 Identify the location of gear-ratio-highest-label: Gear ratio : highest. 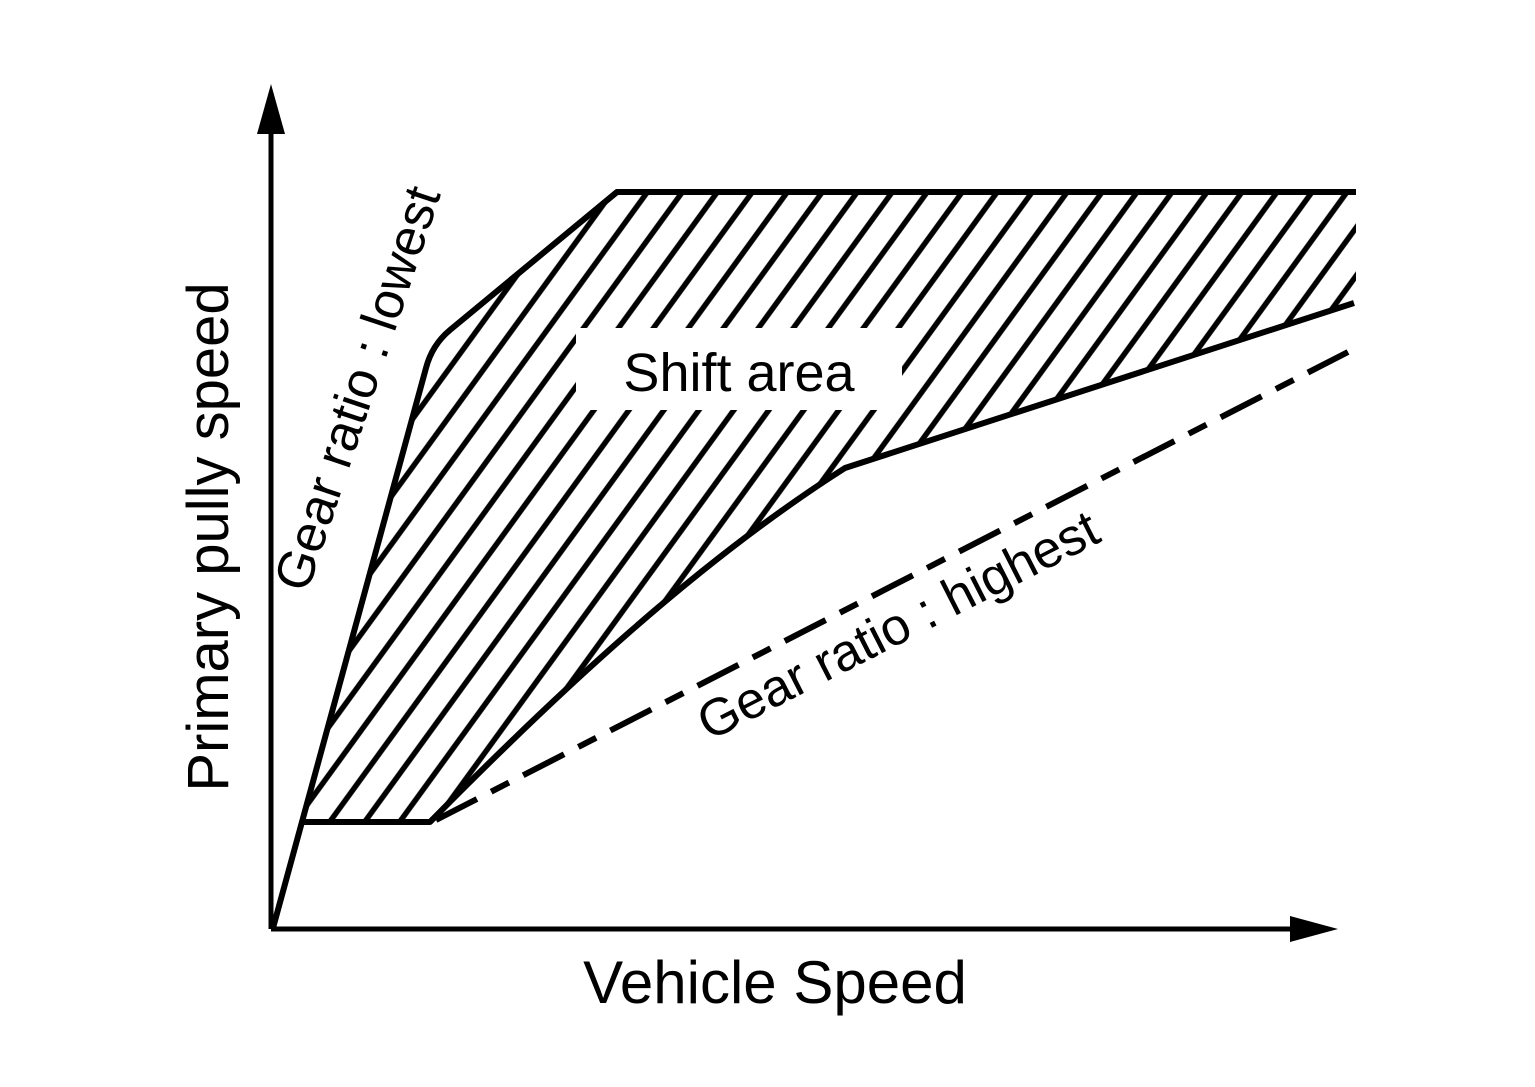
(898, 625).